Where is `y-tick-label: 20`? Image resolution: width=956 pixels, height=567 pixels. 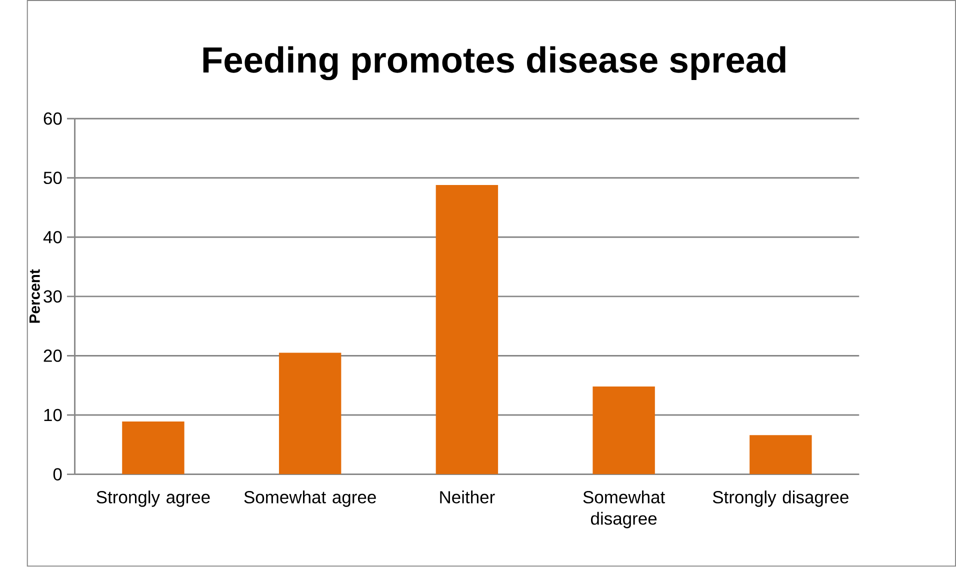 y-tick-label: 20 is located at coordinates (53, 356).